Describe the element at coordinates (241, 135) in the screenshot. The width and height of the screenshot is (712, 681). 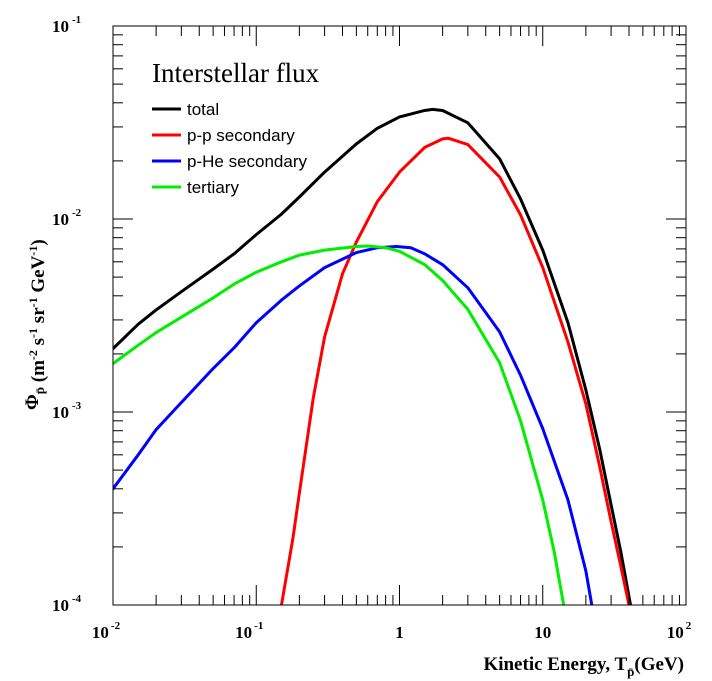
I see `legend-label-1: p-p secondary` at that location.